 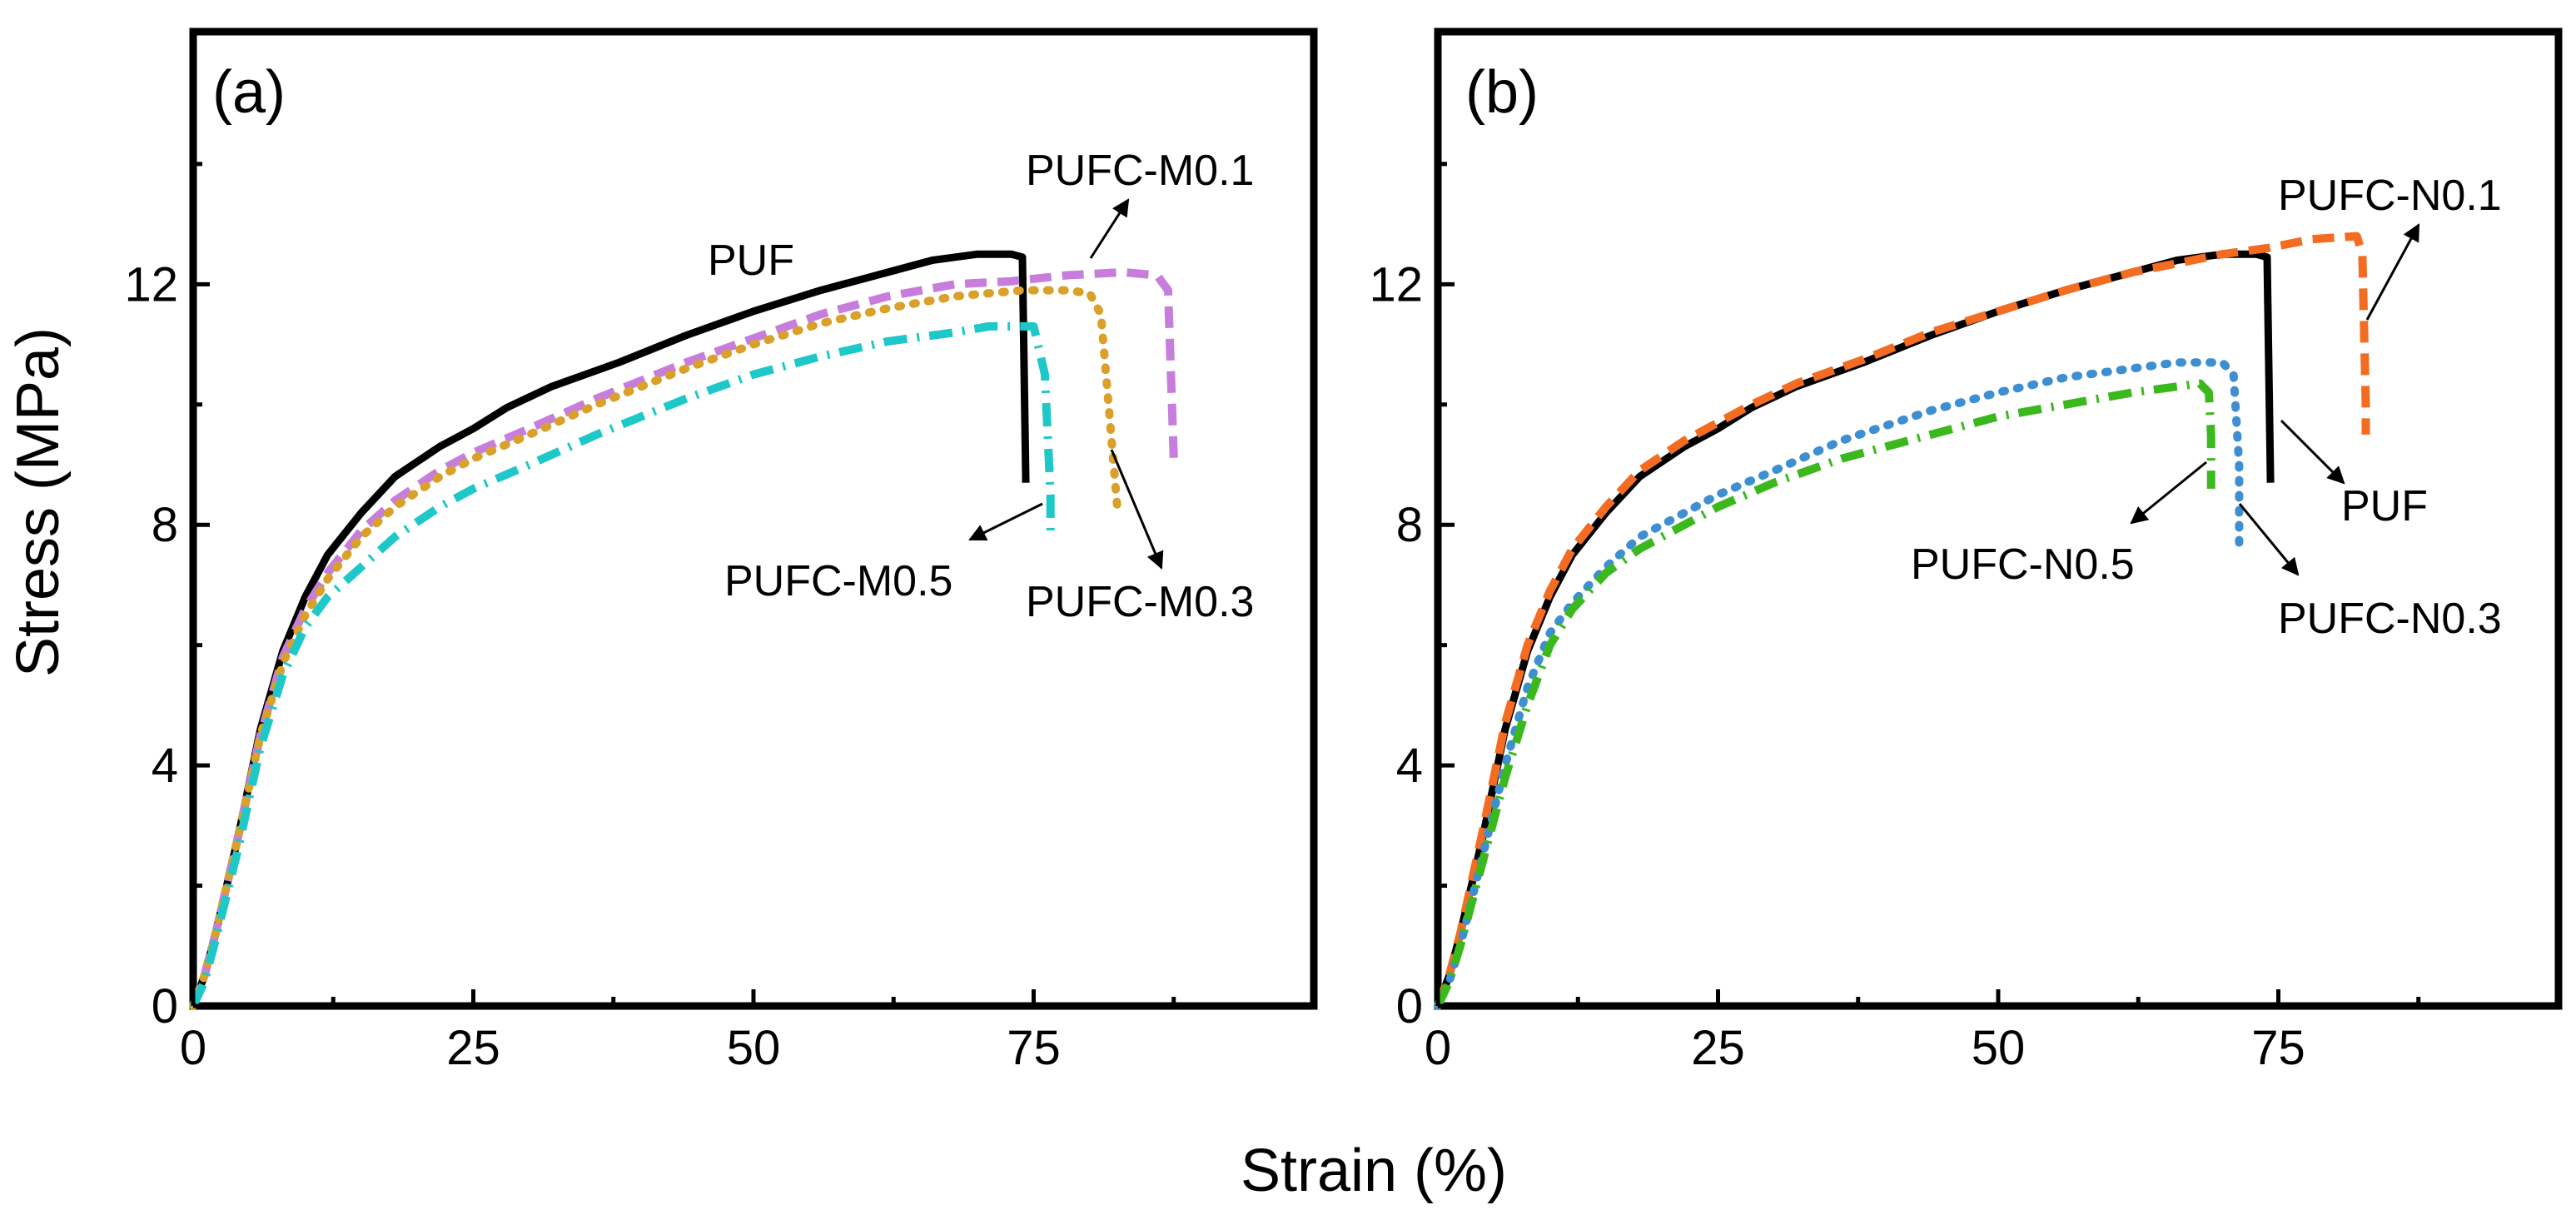 I want to click on annotation-puf-b: PUF, so click(x=2384, y=506).